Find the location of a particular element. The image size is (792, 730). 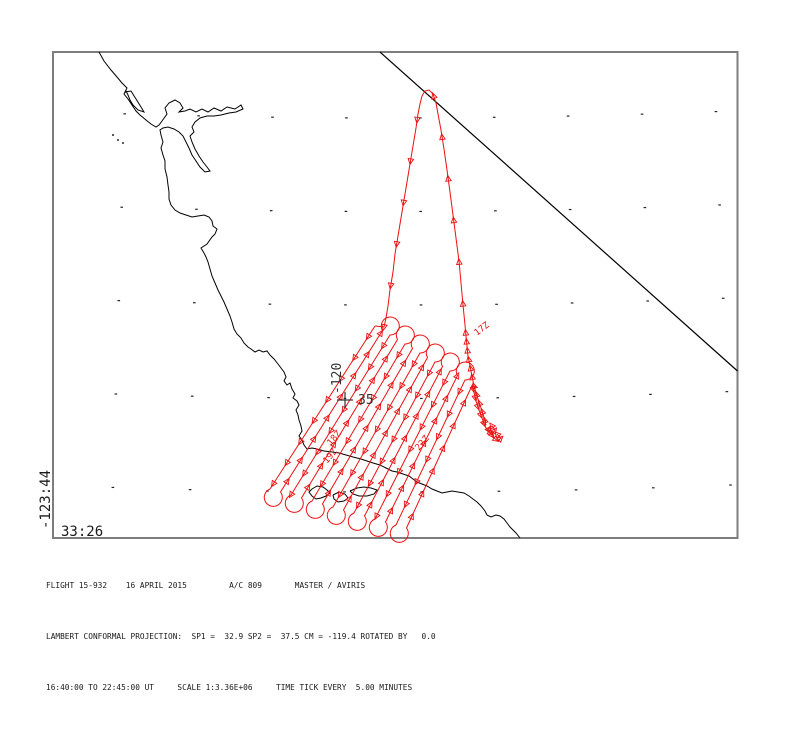

hour-label-17z: 17Z is located at coordinates (482, 329).